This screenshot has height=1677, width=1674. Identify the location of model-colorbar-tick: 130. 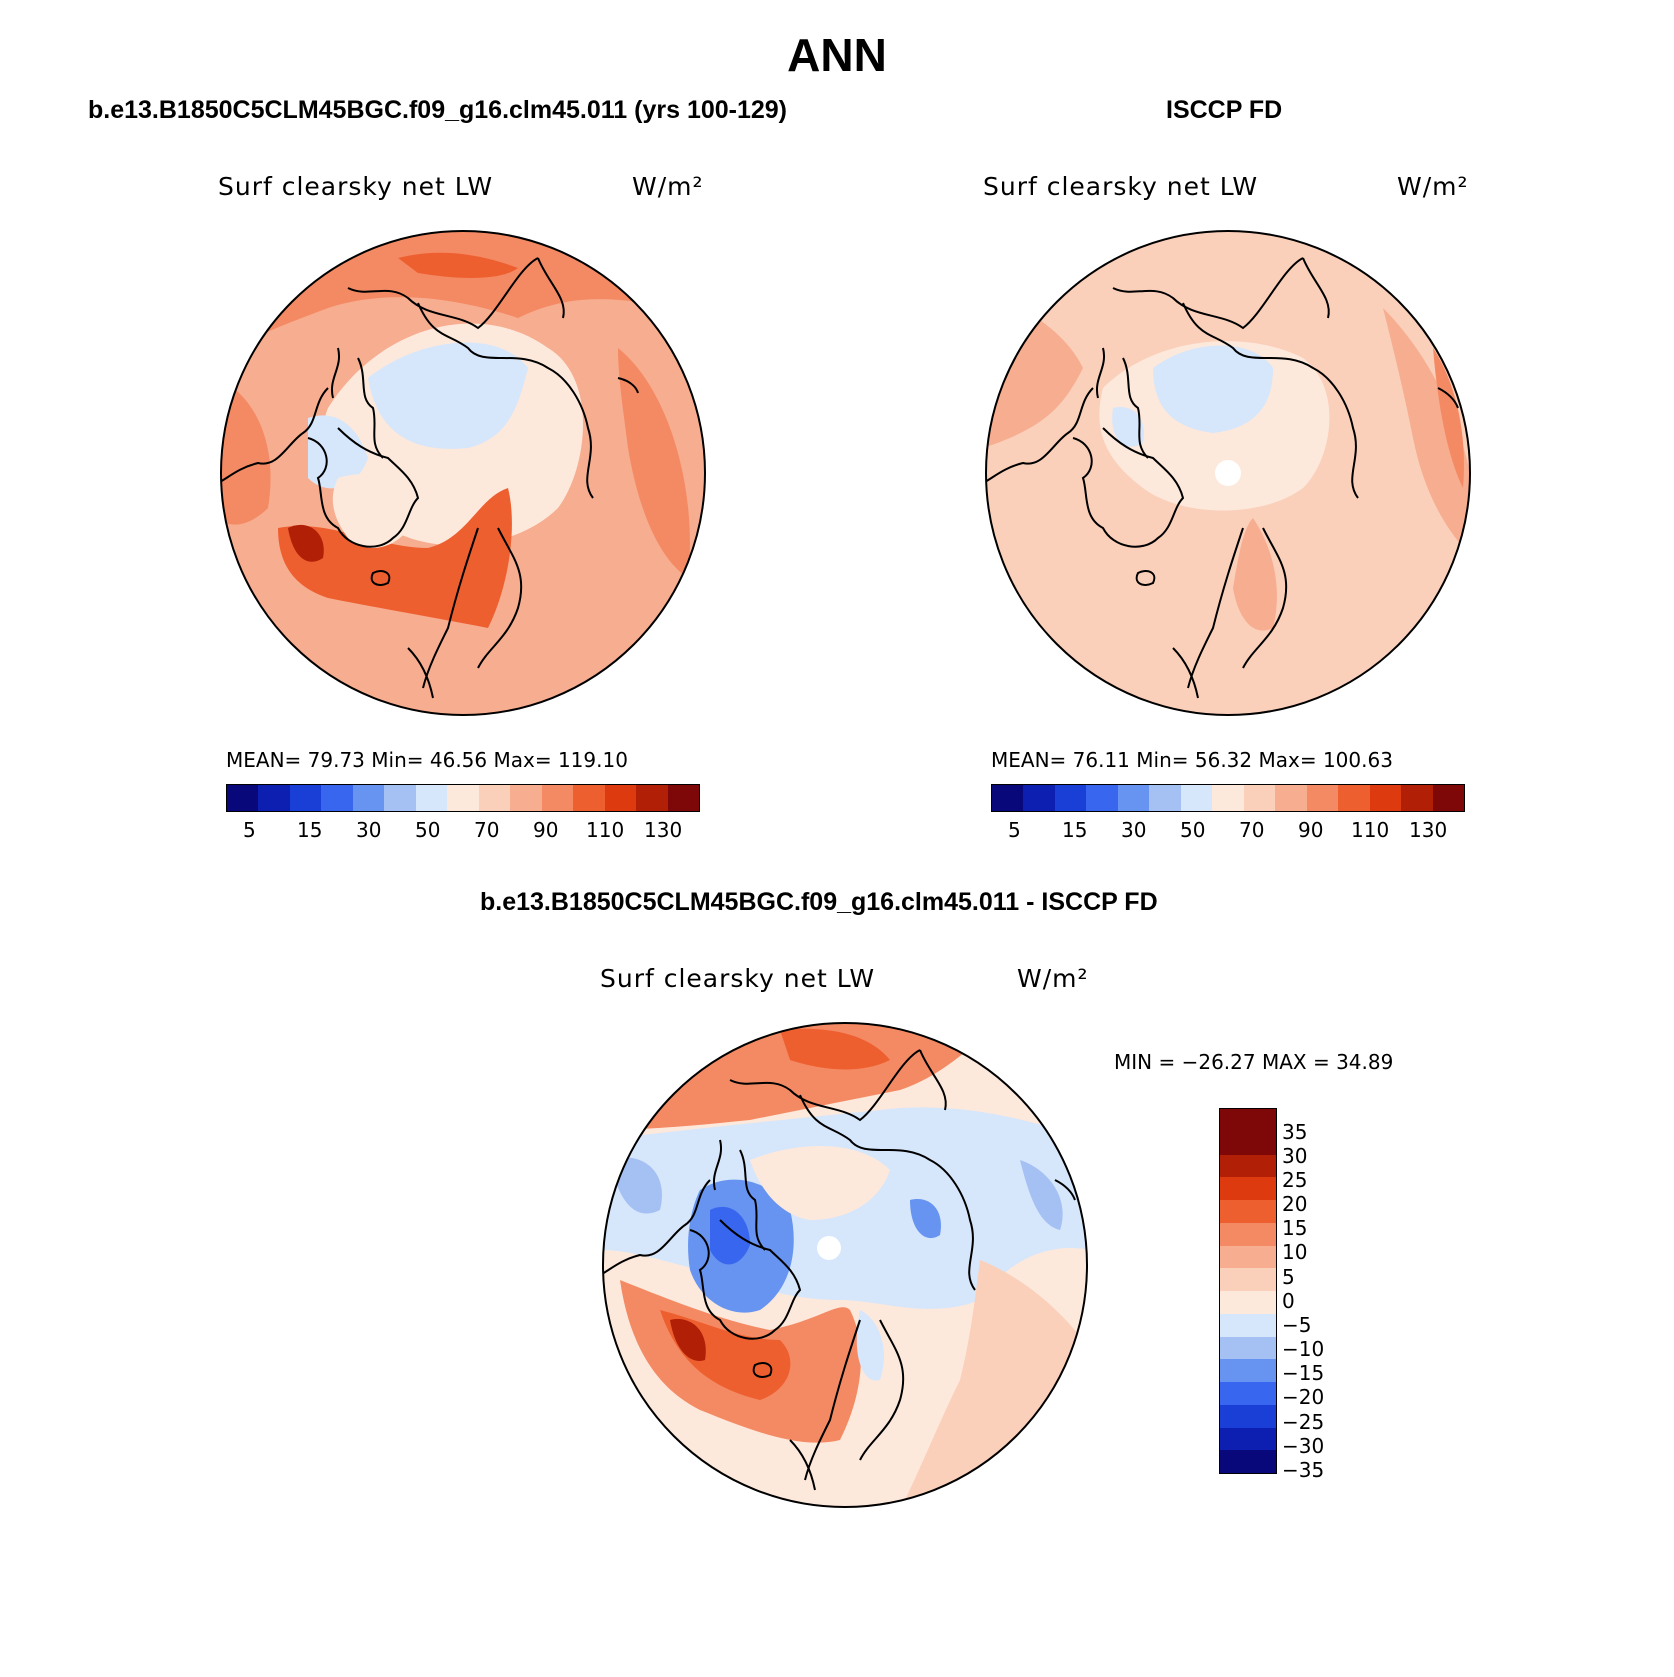
(663, 830).